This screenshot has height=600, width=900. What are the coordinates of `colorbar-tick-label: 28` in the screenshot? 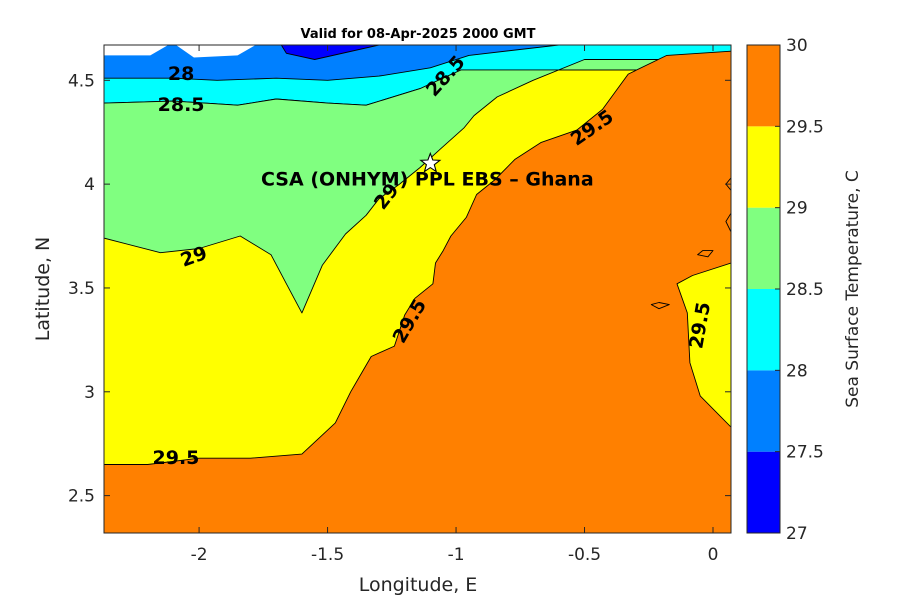 It's located at (797, 371).